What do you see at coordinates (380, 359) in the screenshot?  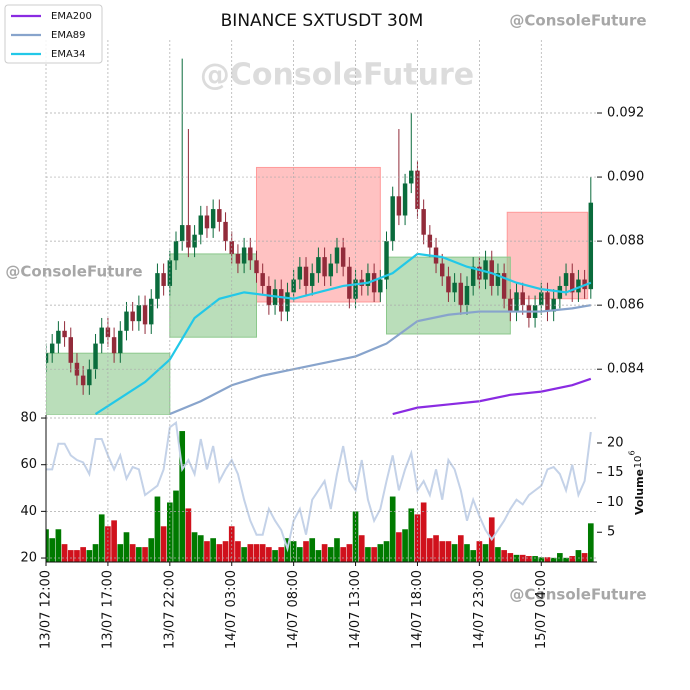 I see `line-series` at bounding box center [380, 359].